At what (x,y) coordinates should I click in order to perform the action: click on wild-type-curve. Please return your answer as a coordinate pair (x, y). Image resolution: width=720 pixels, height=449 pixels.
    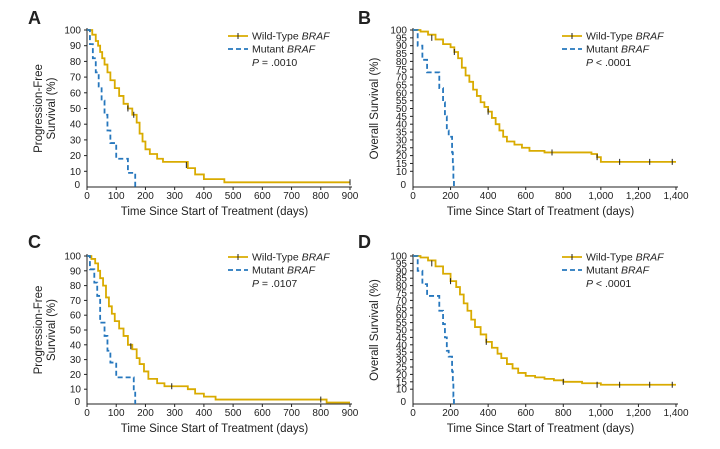
    Looking at the image, I should click on (544, 320).